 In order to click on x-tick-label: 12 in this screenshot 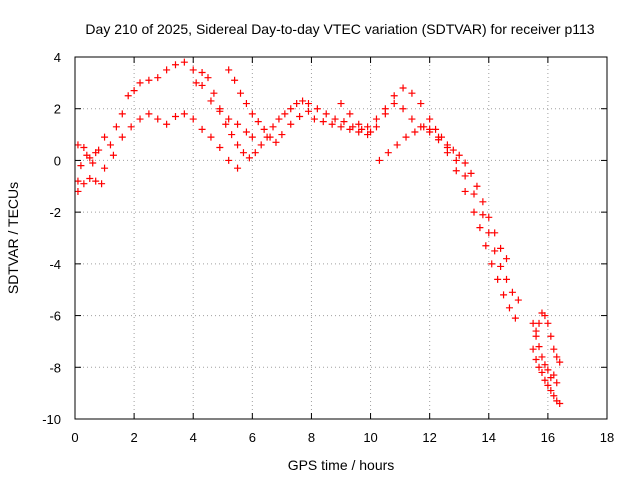, I will do `click(429, 437)`.